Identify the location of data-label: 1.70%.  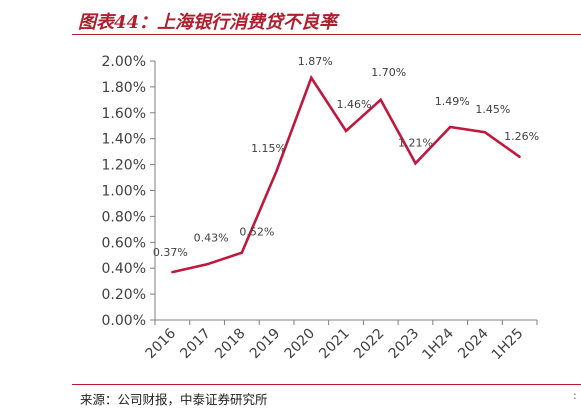
(388, 72).